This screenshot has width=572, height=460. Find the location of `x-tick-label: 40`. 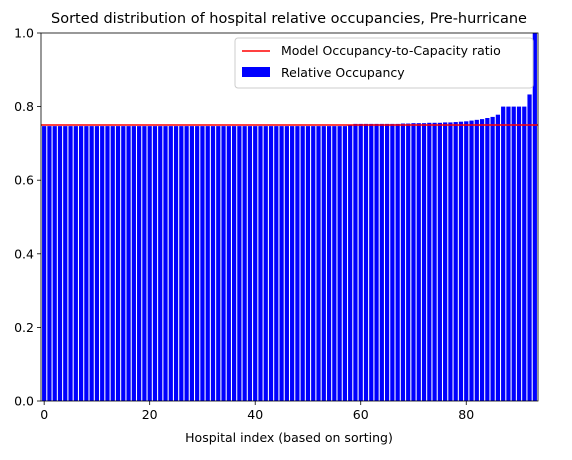

x-tick-label: 40 is located at coordinates (255, 414).